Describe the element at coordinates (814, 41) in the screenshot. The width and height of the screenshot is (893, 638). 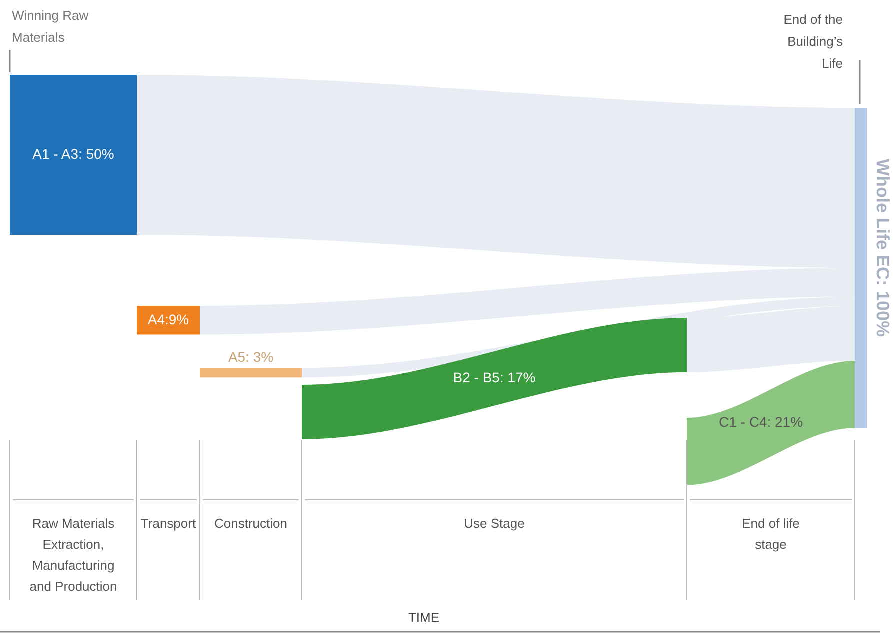
I see `text: End of the Building’s Life` at that location.